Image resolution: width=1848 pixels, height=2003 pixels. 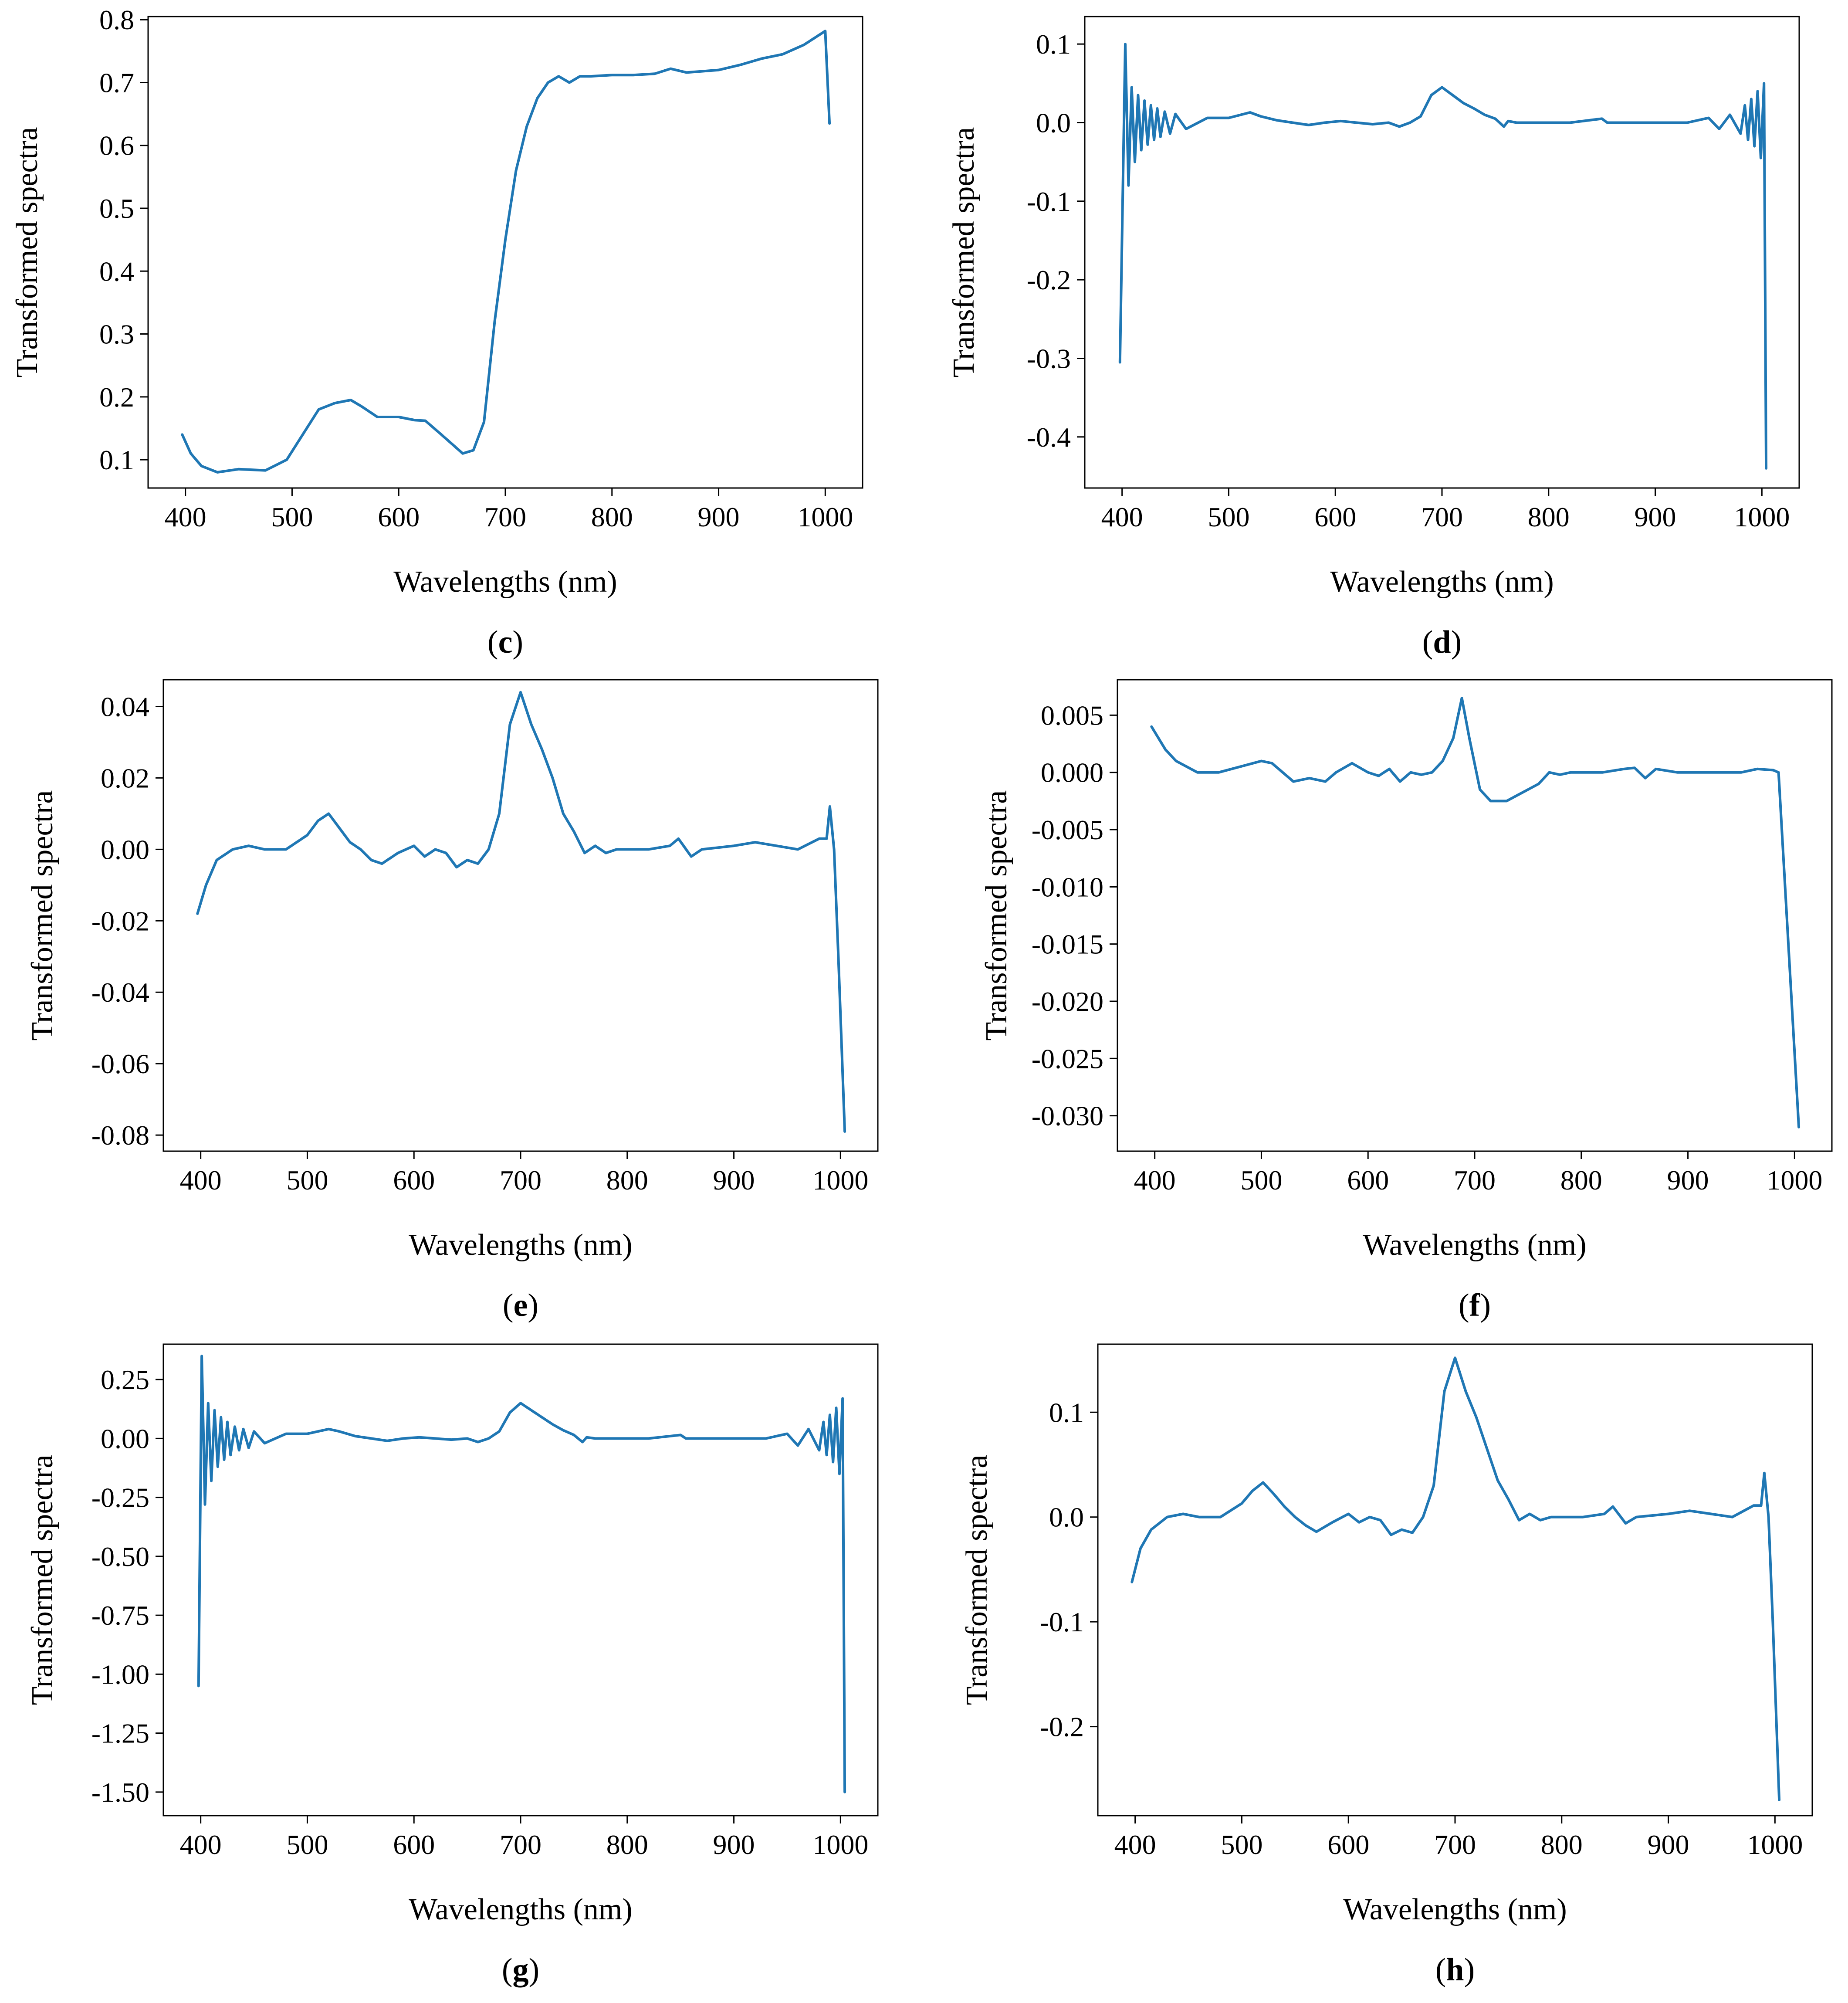 What do you see at coordinates (120, 1063) in the screenshot?
I see `y-tick-label: -0.06` at bounding box center [120, 1063].